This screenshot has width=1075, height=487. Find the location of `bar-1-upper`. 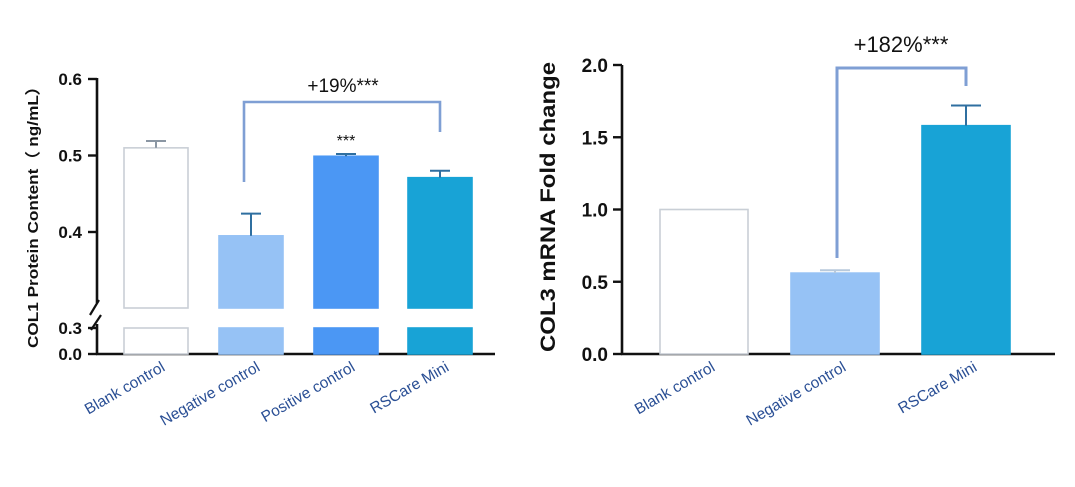

bar-1-upper is located at coordinates (251, 272).